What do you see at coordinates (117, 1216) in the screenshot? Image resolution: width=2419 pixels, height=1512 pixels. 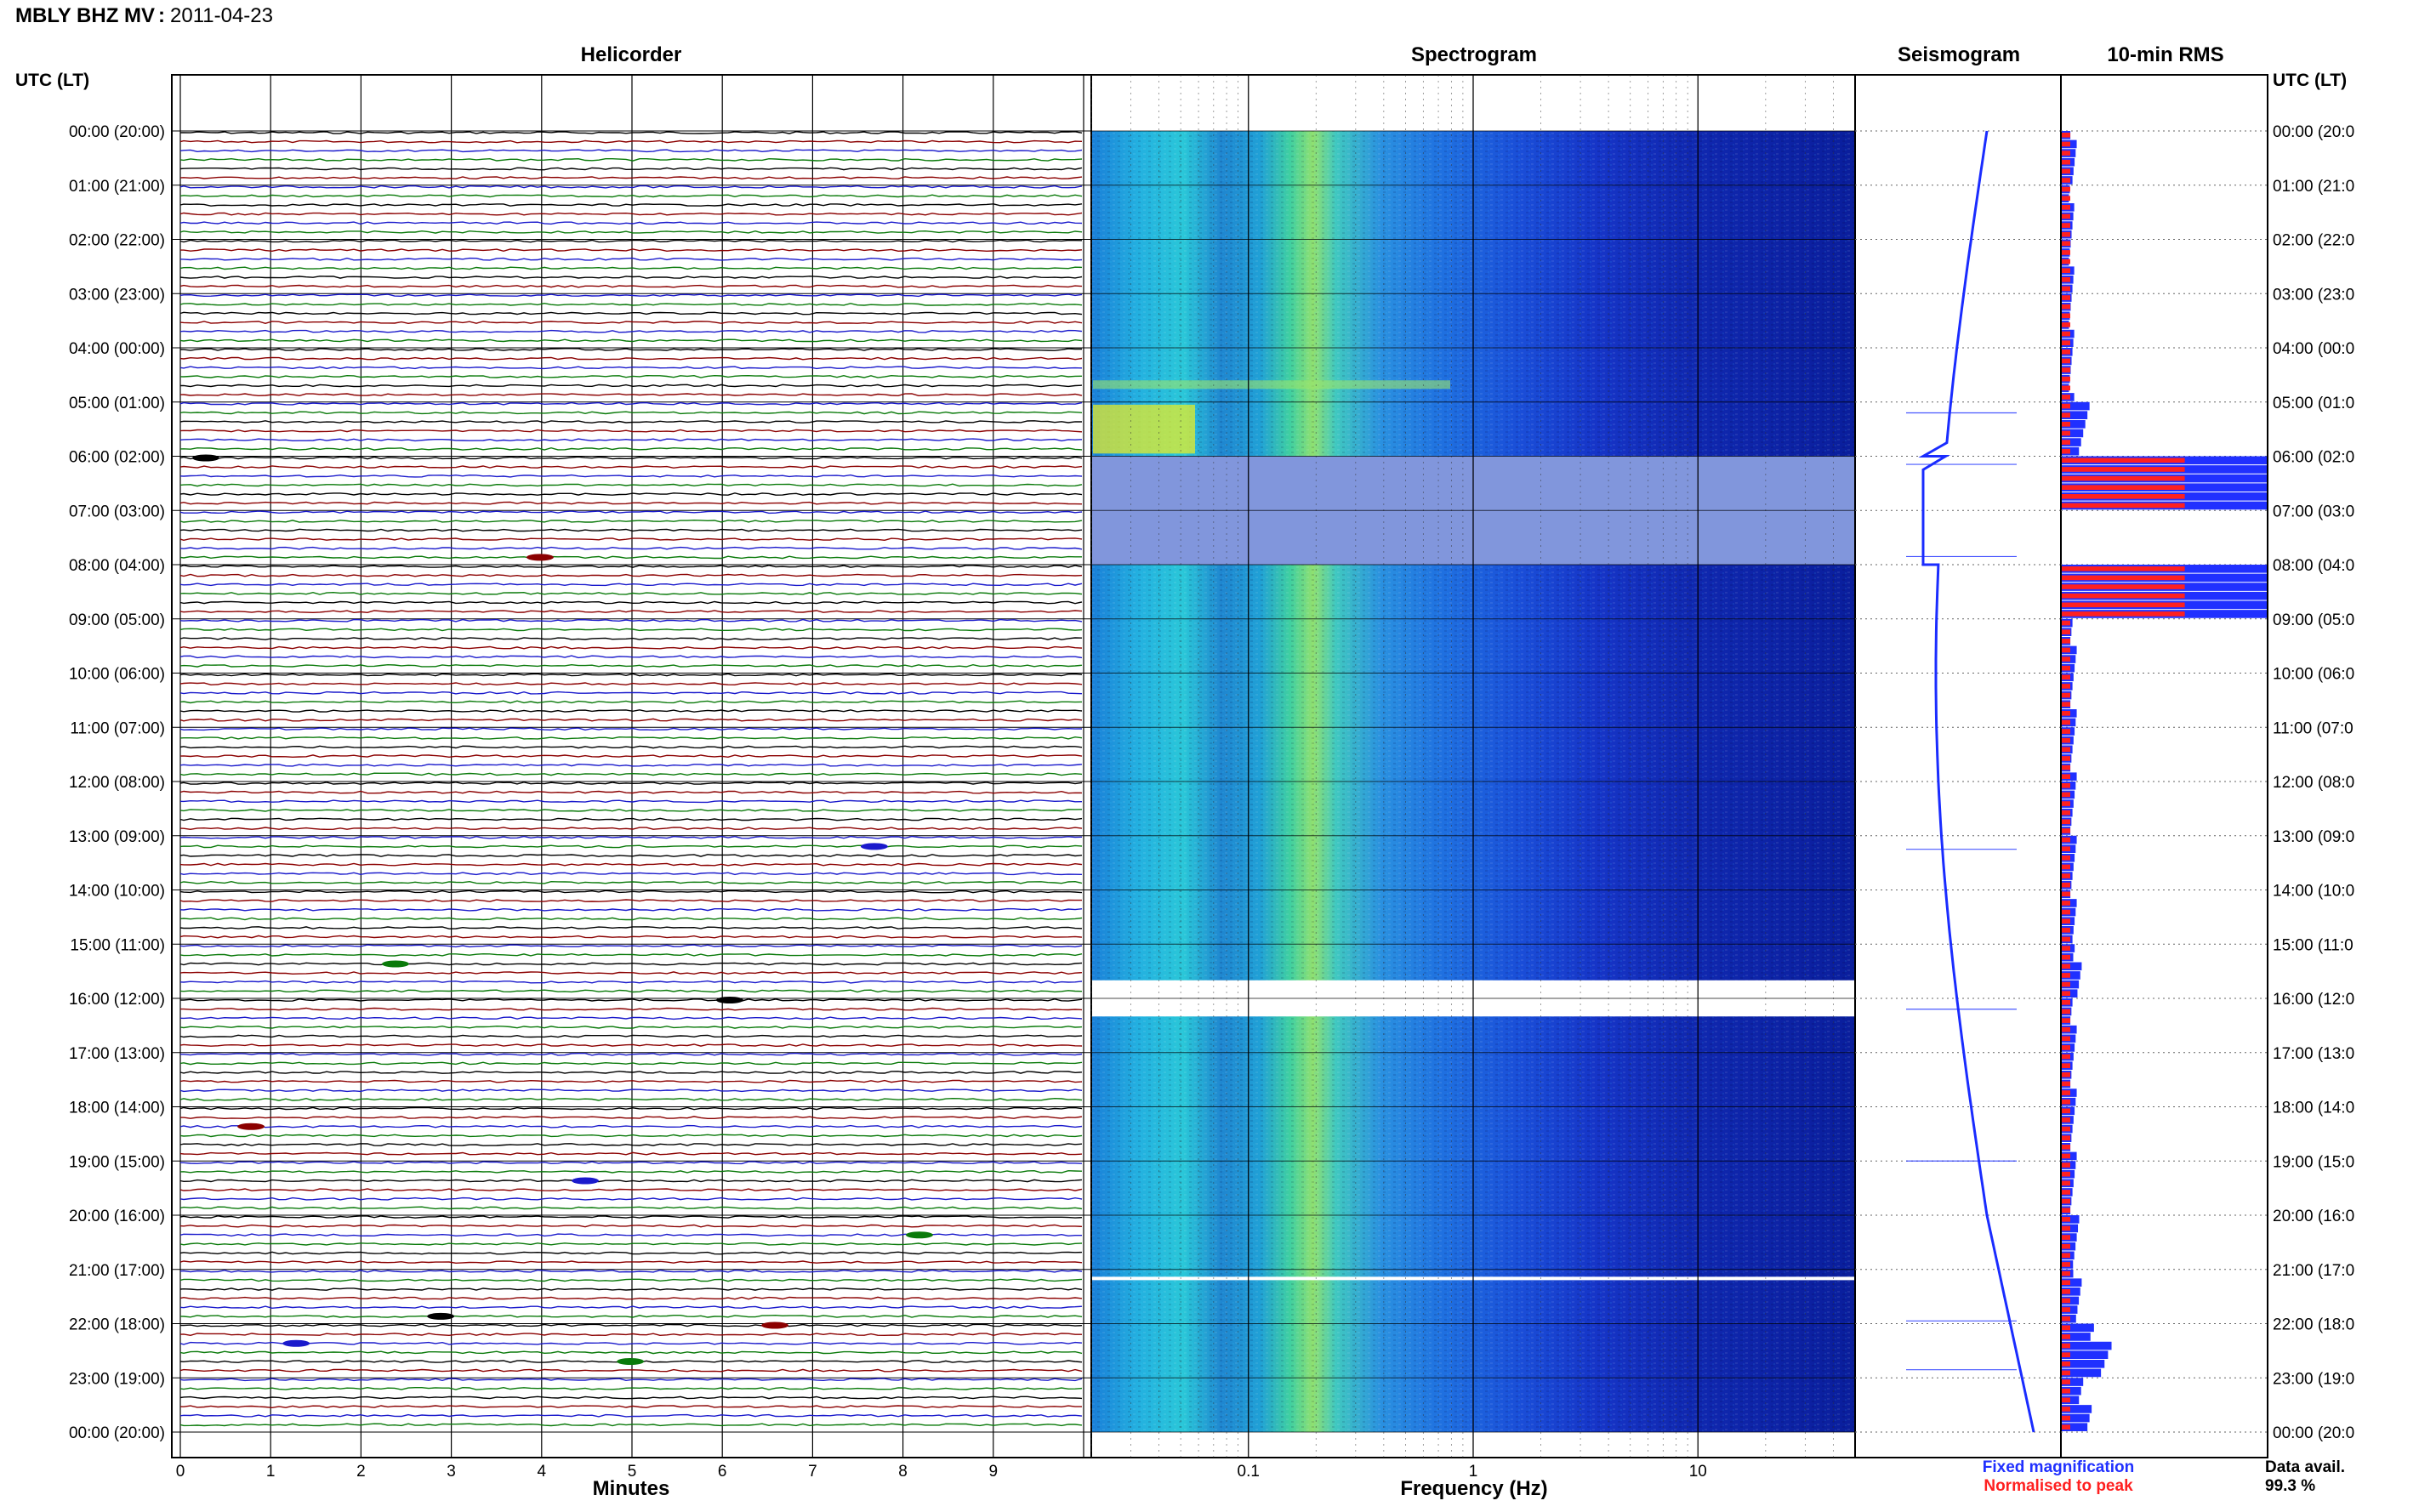 I see `hour-label-left: 20:00 (16:00)` at bounding box center [117, 1216].